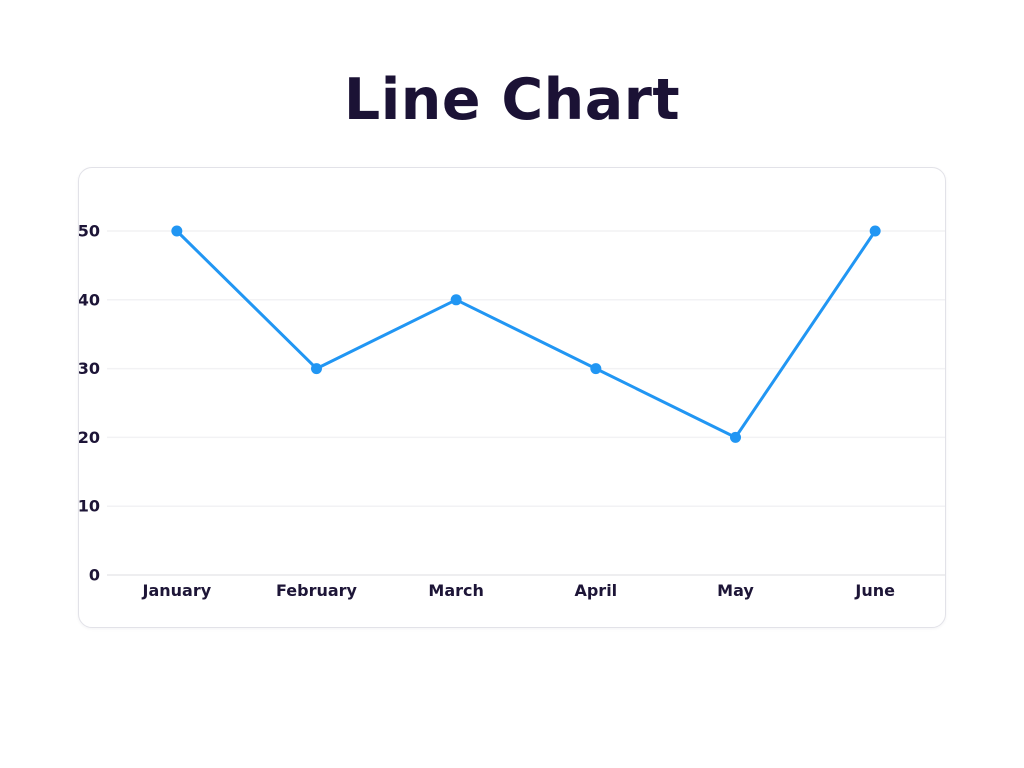  What do you see at coordinates (177, 590) in the screenshot?
I see `x-tick-label: January` at bounding box center [177, 590].